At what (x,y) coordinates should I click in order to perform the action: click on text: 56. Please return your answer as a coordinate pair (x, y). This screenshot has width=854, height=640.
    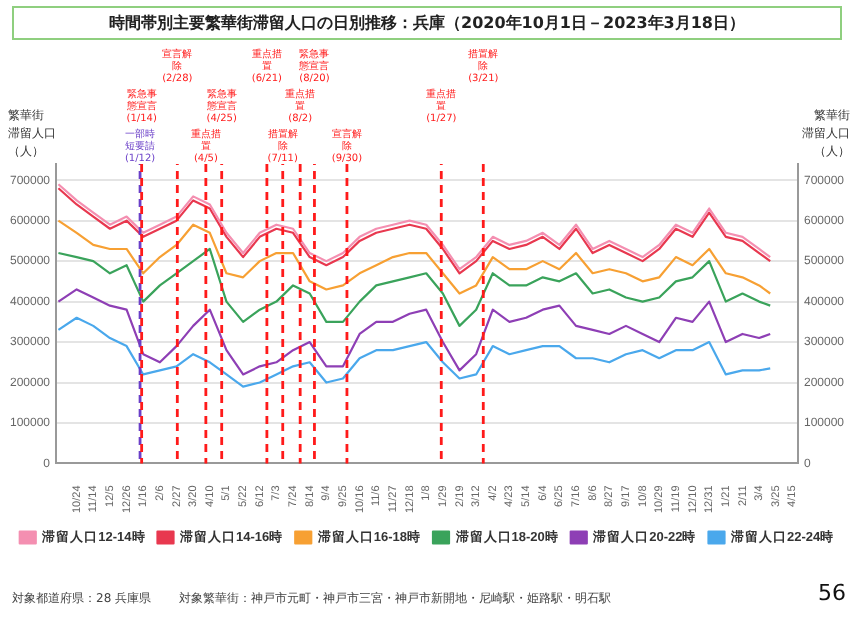
    Looking at the image, I should click on (832, 593).